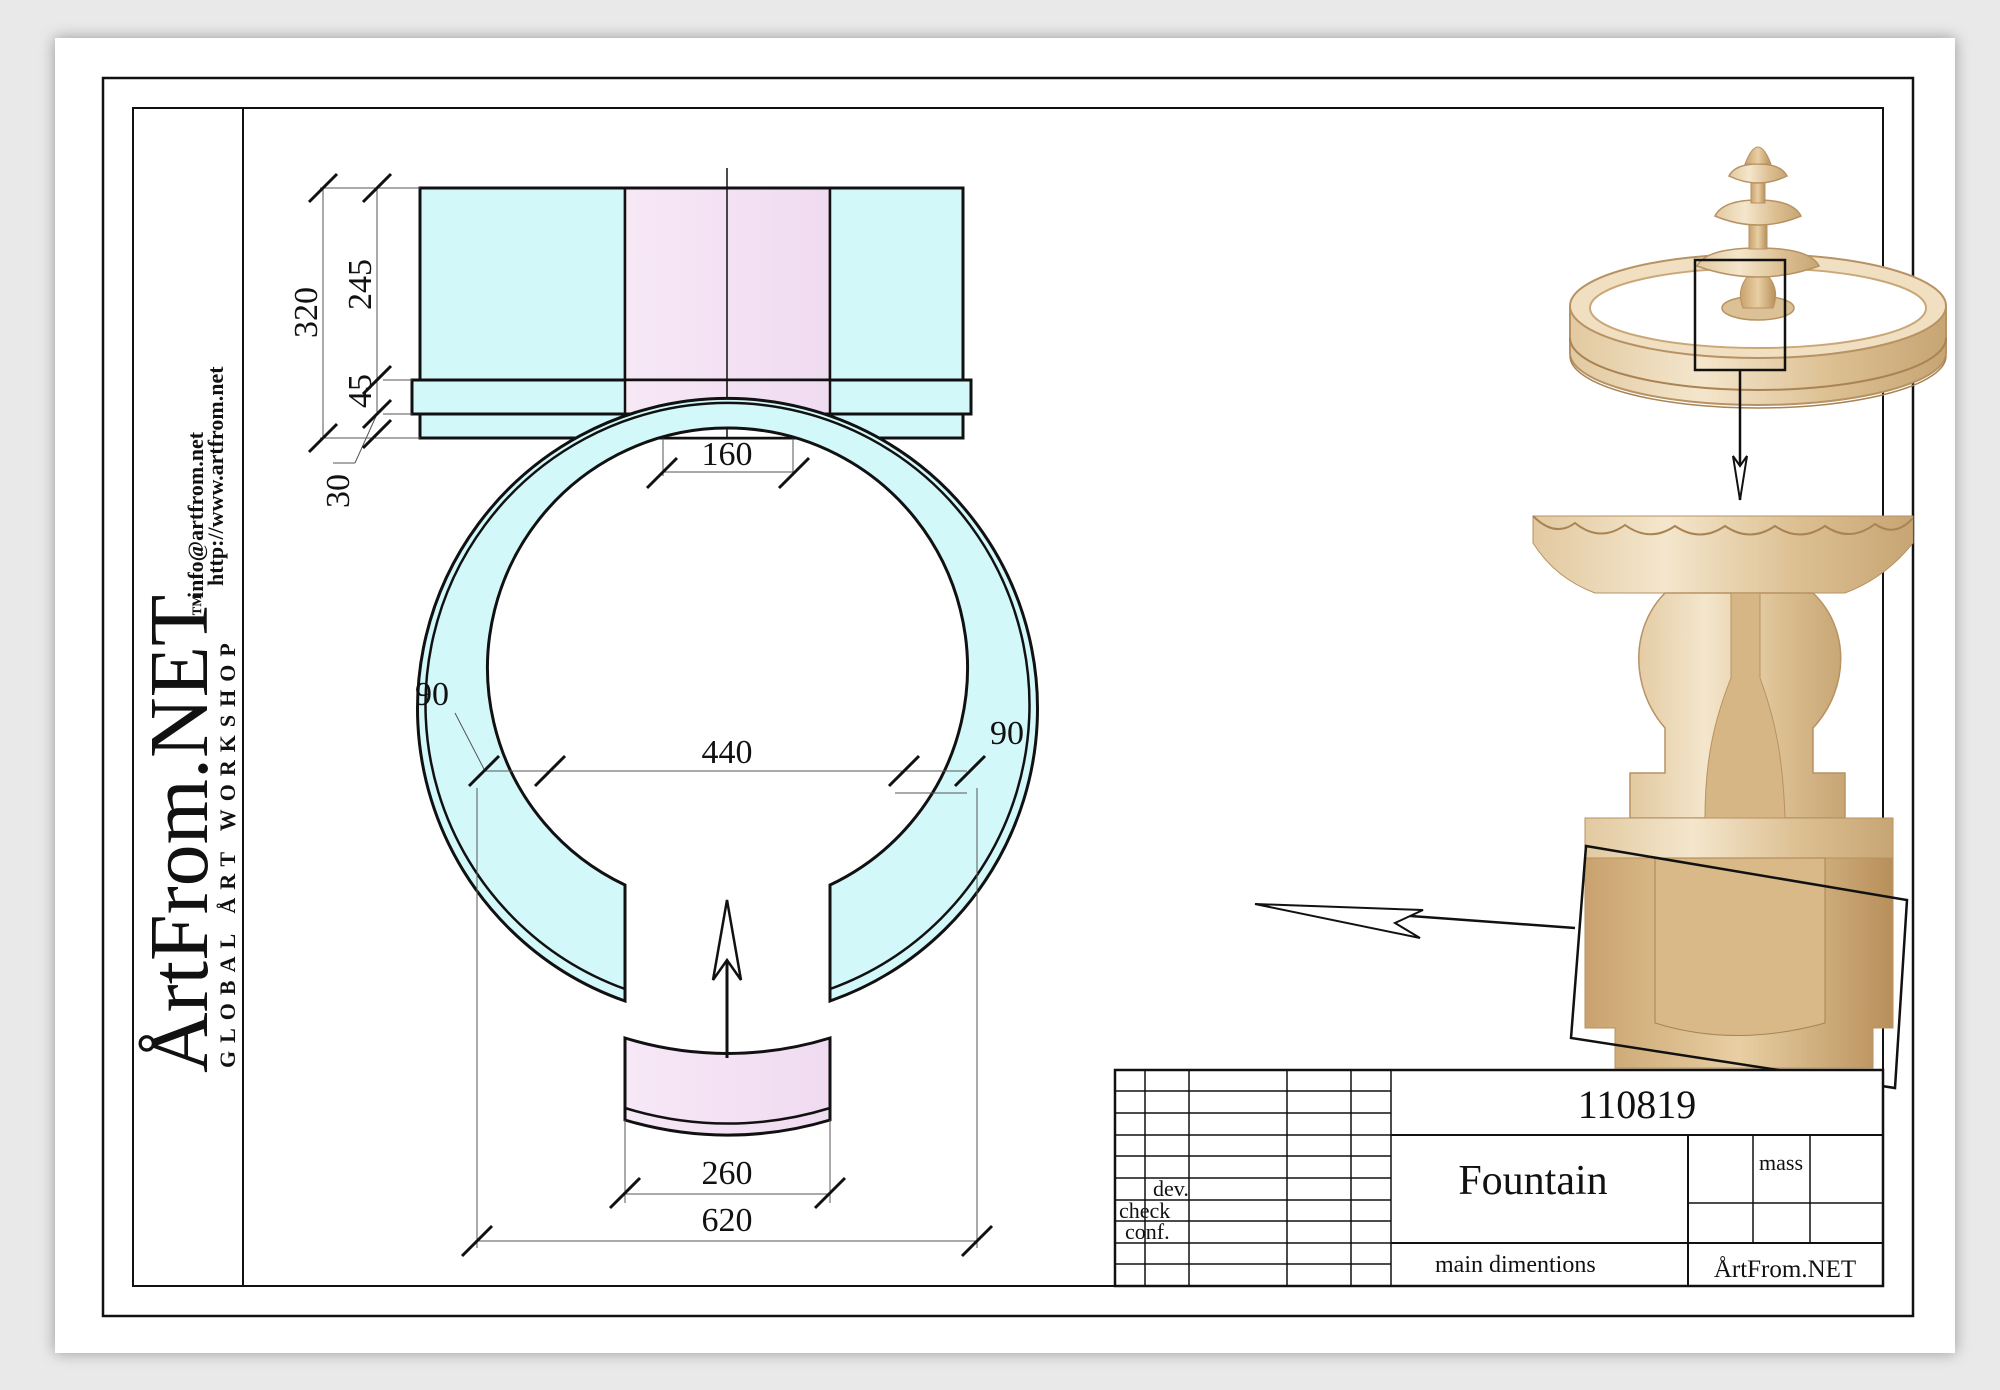  Describe the element at coordinates (727, 454) in the screenshot. I see `dim-inlet-width: 160` at that location.